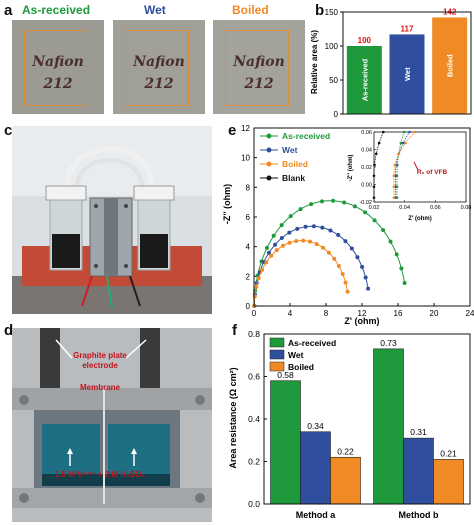 The image size is (474, 525). Describe the element at coordinates (367, 419) in the screenshot. I see `chart-f-frame` at that location.